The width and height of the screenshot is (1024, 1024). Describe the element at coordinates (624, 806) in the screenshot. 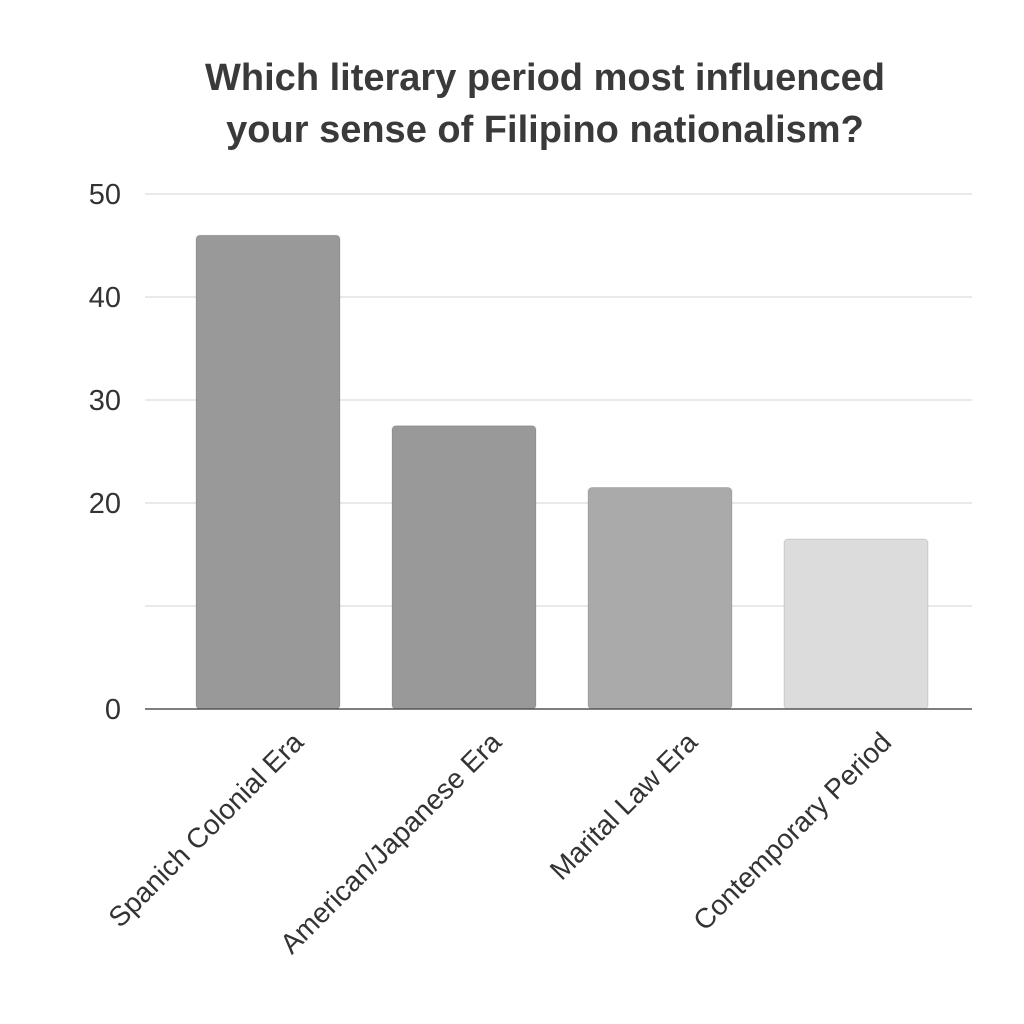

I see `category-label-2: Marital Law Era` at that location.